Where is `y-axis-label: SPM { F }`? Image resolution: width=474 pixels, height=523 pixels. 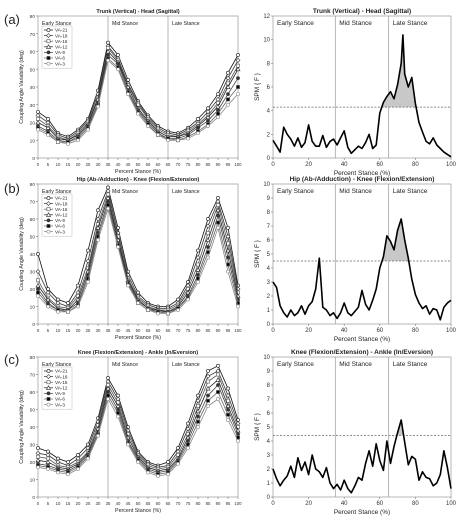 y-axis-label: SPM { F } is located at coordinates (257, 253).